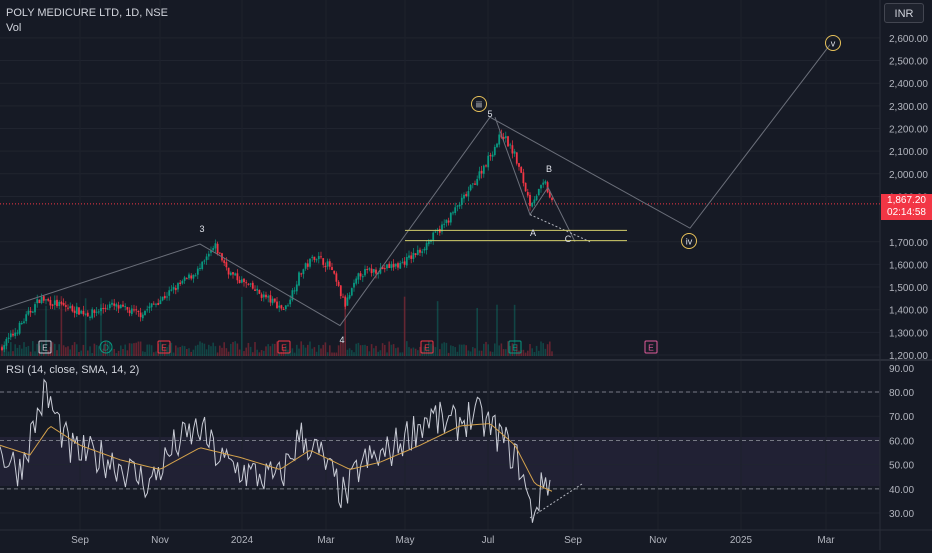  I want to click on currency-button: INR, so click(904, 13).